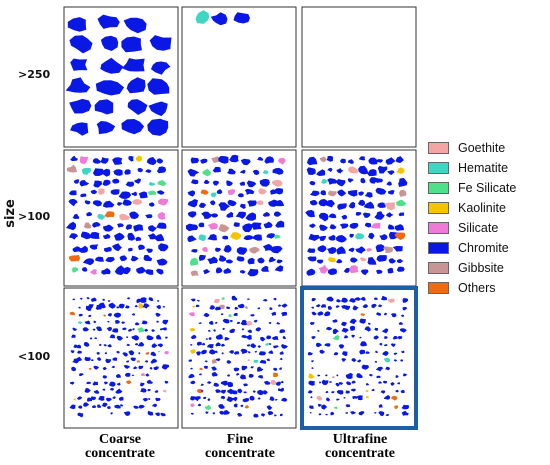 The width and height of the screenshot is (550, 465). Describe the element at coordinates (483, 168) in the screenshot. I see `legend-label-hematite: Hematite` at that location.